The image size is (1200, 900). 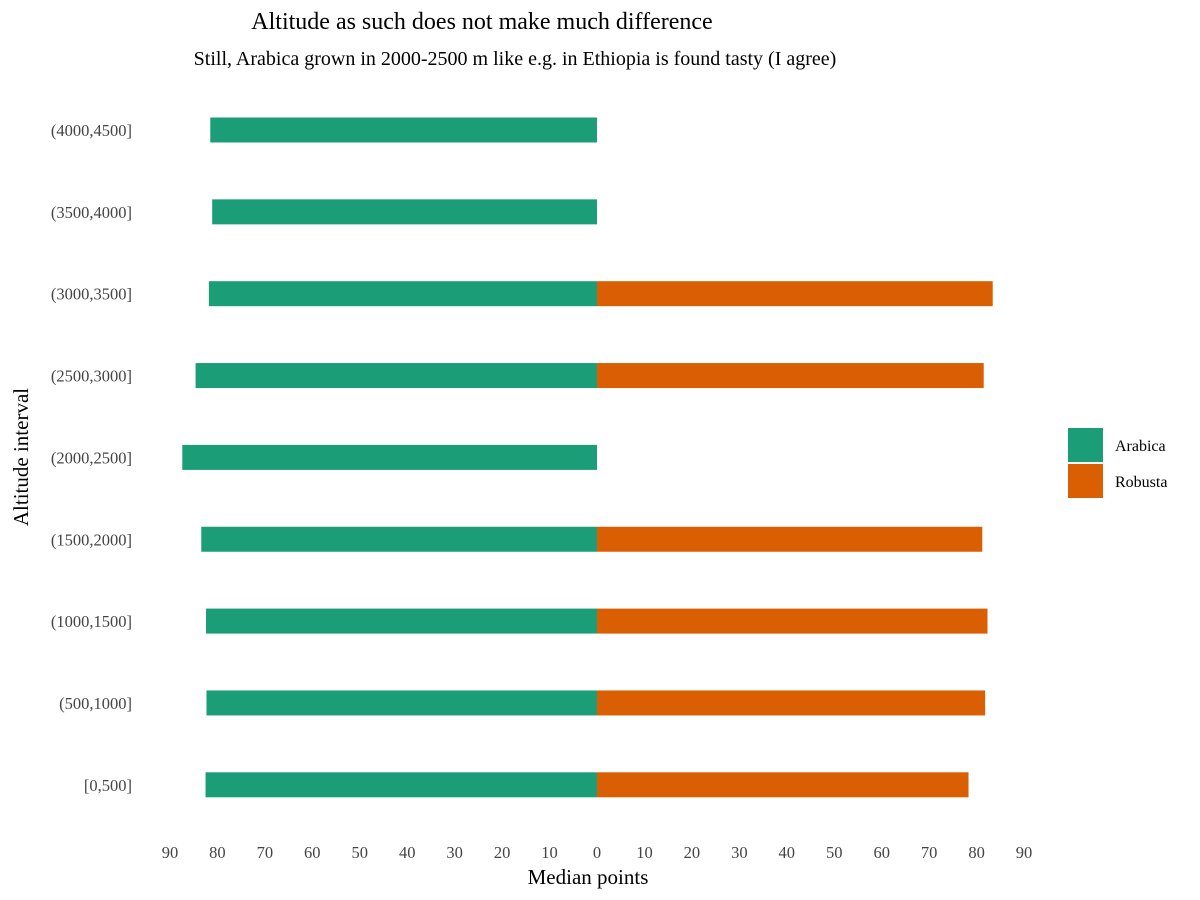 I want to click on y-tick-label: (3500,4000], so click(x=91, y=212).